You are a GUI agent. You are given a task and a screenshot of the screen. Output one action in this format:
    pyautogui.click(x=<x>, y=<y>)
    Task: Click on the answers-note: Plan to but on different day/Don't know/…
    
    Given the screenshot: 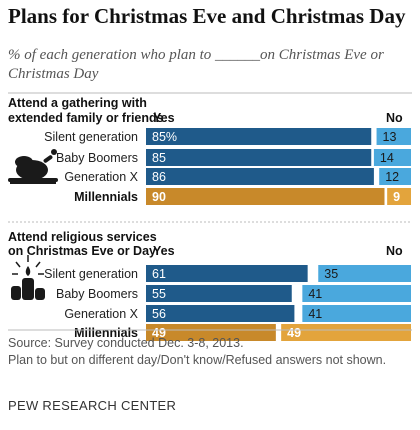 What is the action you would take?
    pyautogui.click(x=197, y=360)
    